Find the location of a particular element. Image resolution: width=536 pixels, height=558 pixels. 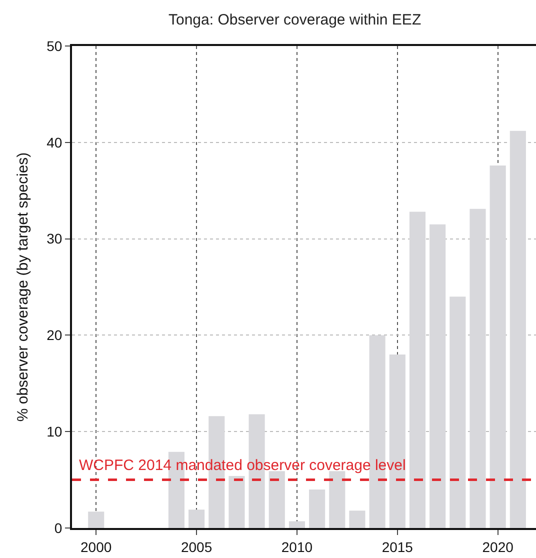

y-tick-label: 50 is located at coordinates (54, 46).